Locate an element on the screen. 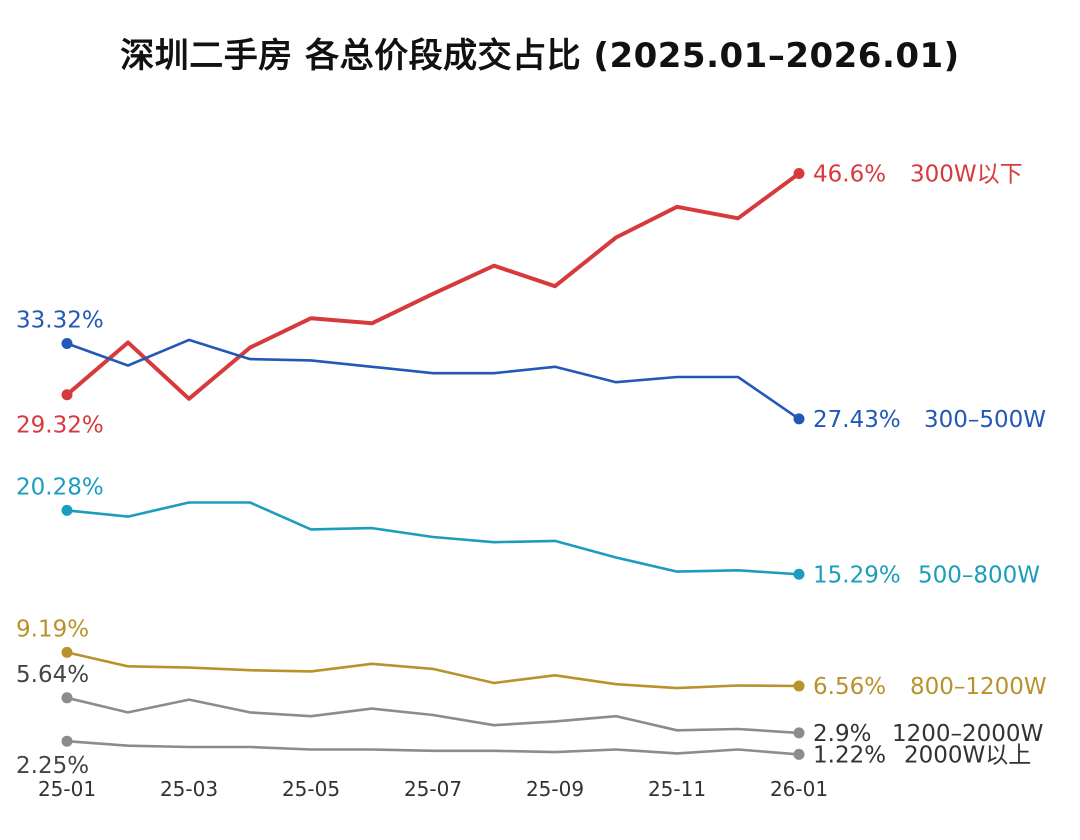 The height and width of the screenshot is (840, 1080). series-4-start-marker is located at coordinates (67, 698).